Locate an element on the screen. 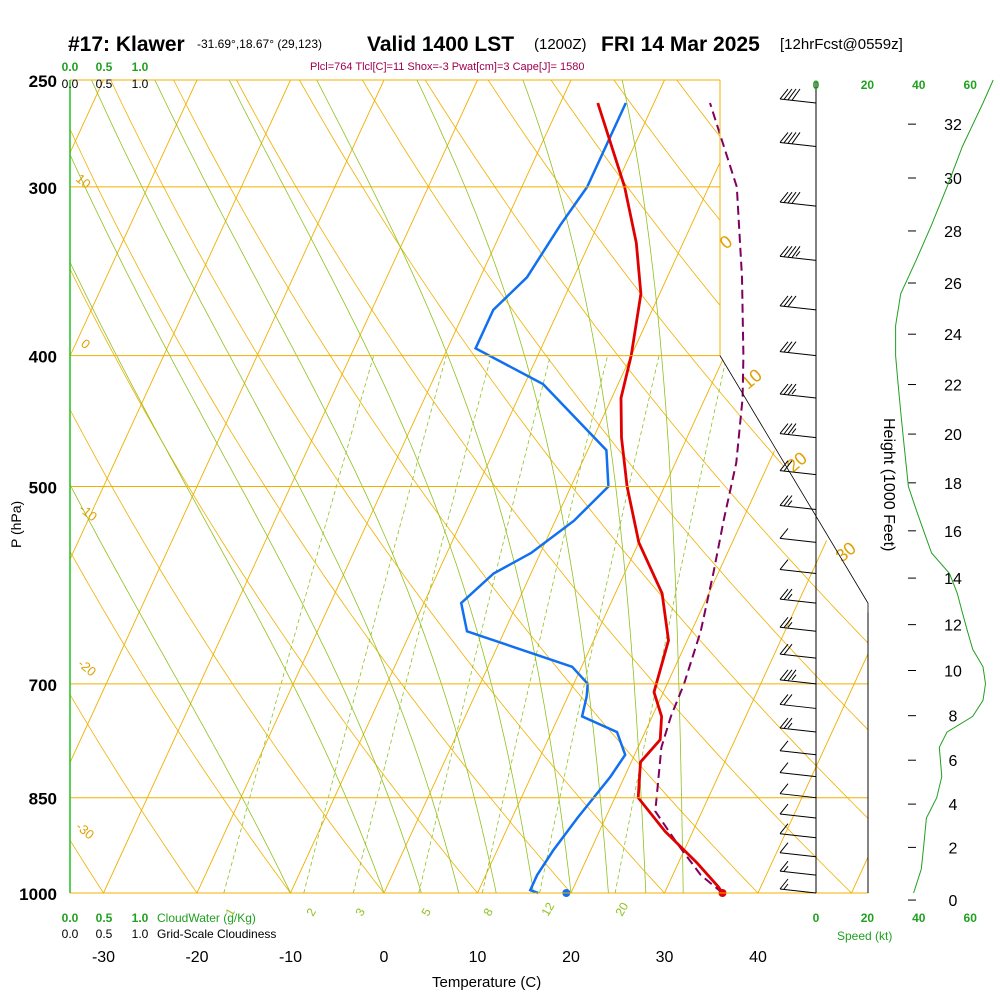 Image resolution: width=1000 pixels, height=1000 pixels. forecast-date: FRI 14 Mar 2025 is located at coordinates (680, 44).